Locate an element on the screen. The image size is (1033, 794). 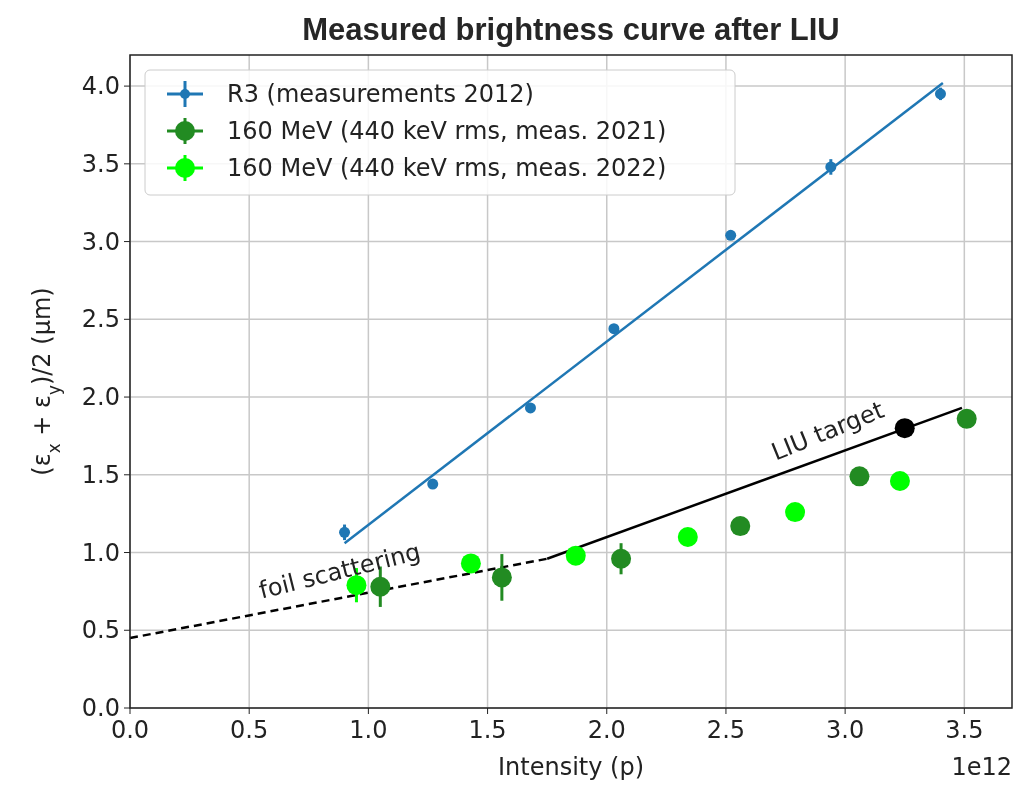
x-tick-label: 2.0 is located at coordinates (606, 730).